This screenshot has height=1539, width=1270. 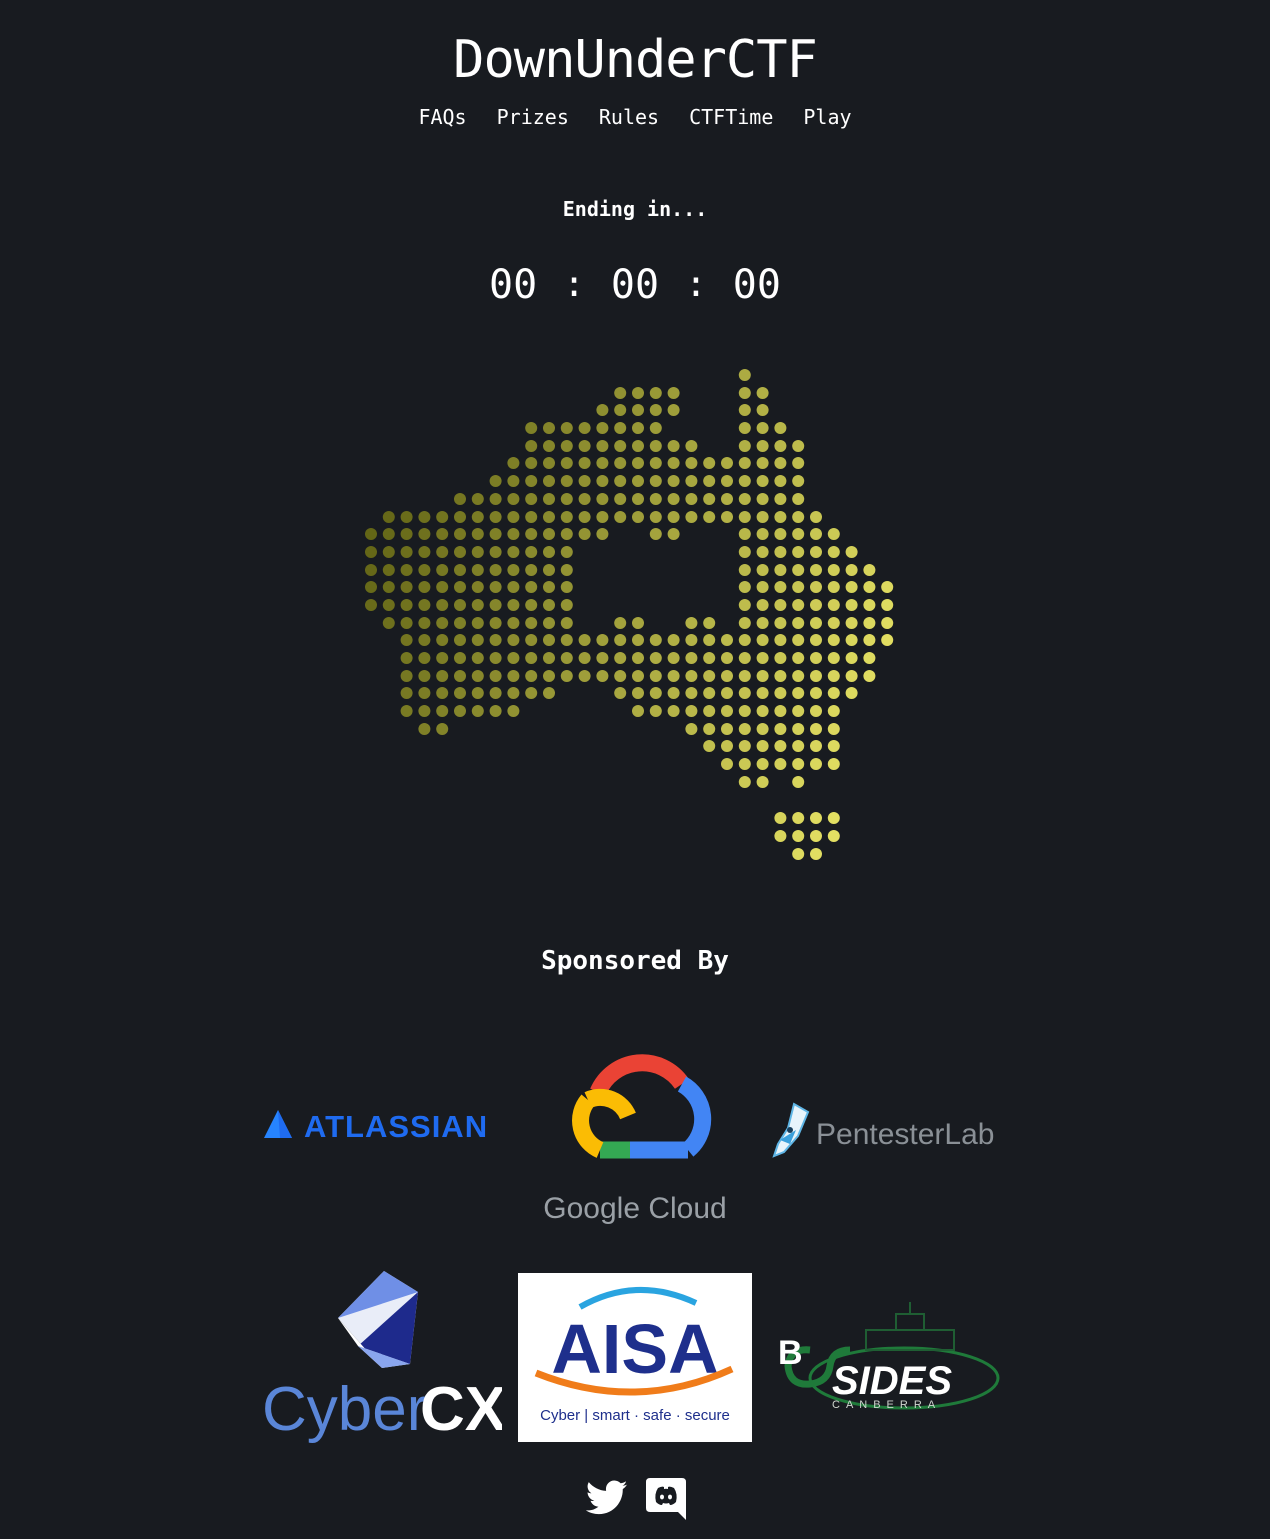 I want to click on nav-faqs: FAQs, so click(x=442, y=117).